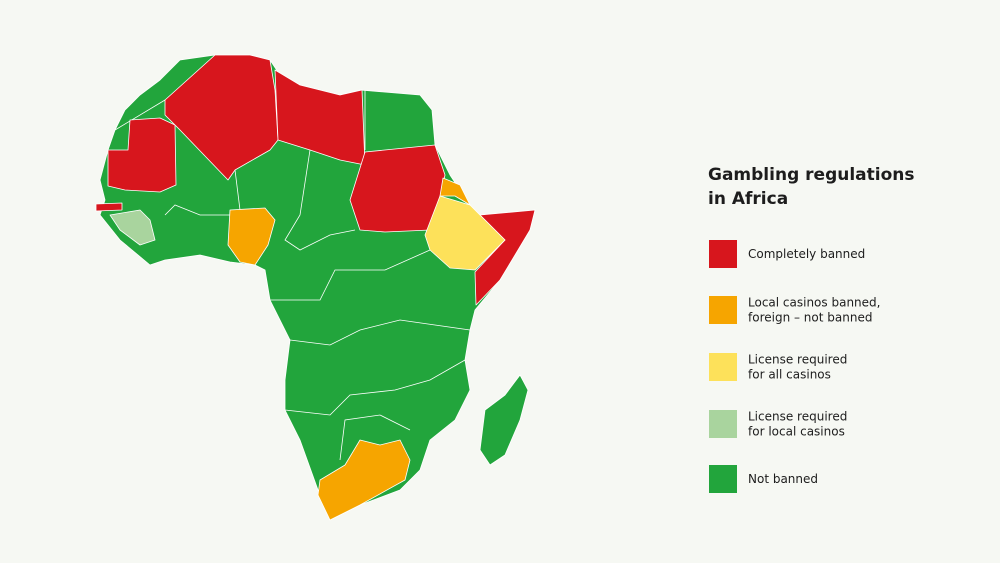 The height and width of the screenshot is (563, 1000). I want to click on legend-label: Completely banned, so click(806, 254).